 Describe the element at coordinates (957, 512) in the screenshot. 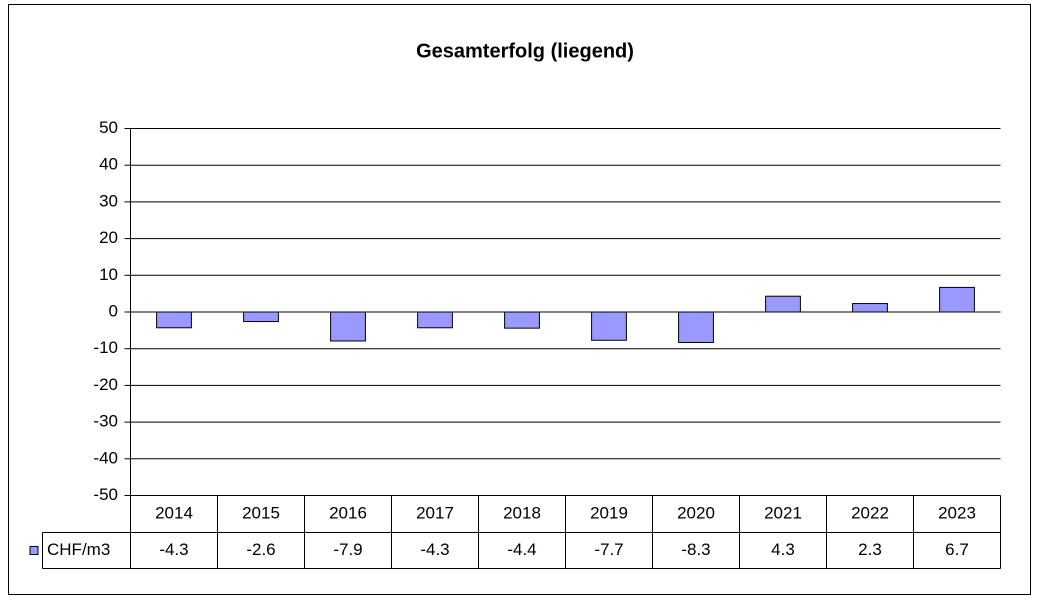

I see `x-tick-label: 2023` at that location.